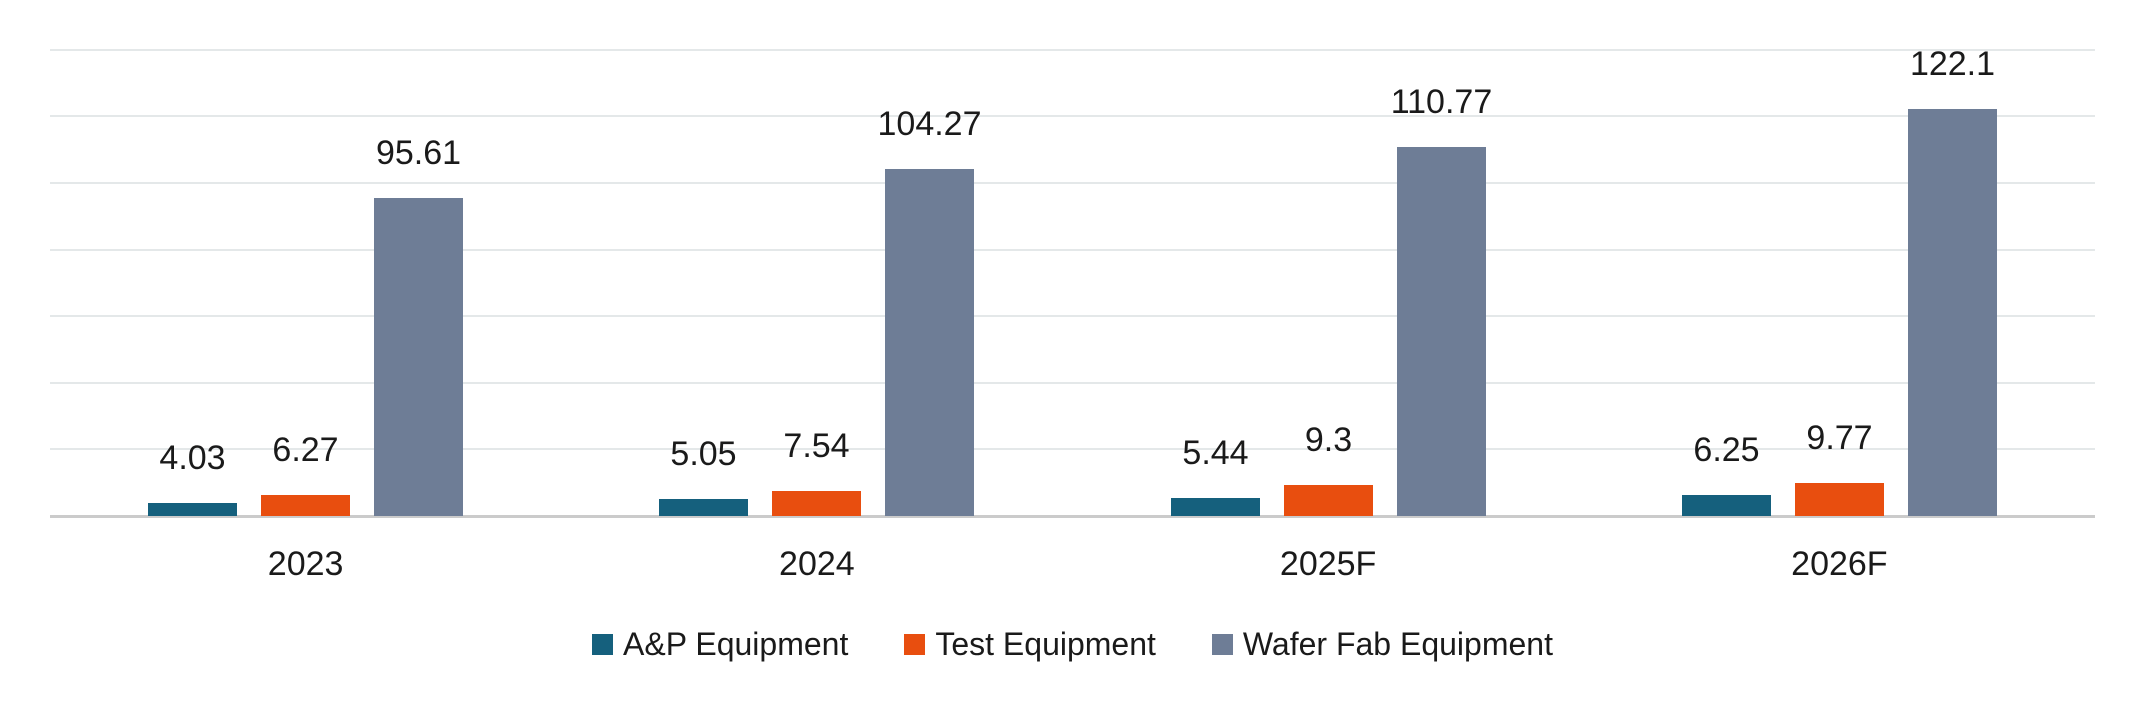  What do you see at coordinates (703, 507) in the screenshot?
I see `bar-2024-series0` at bounding box center [703, 507].